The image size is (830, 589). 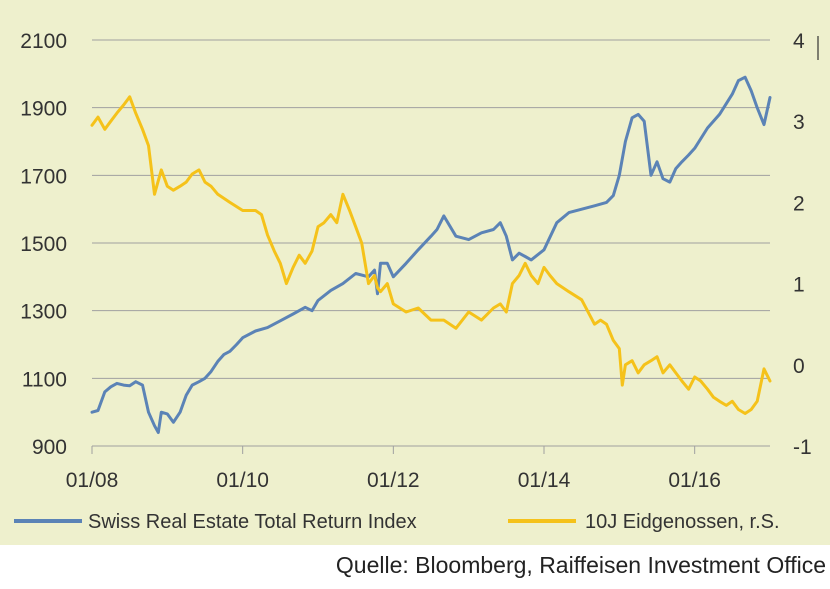 What do you see at coordinates (799, 285) in the screenshot?
I see `y-right-tick-label: 1` at bounding box center [799, 285].